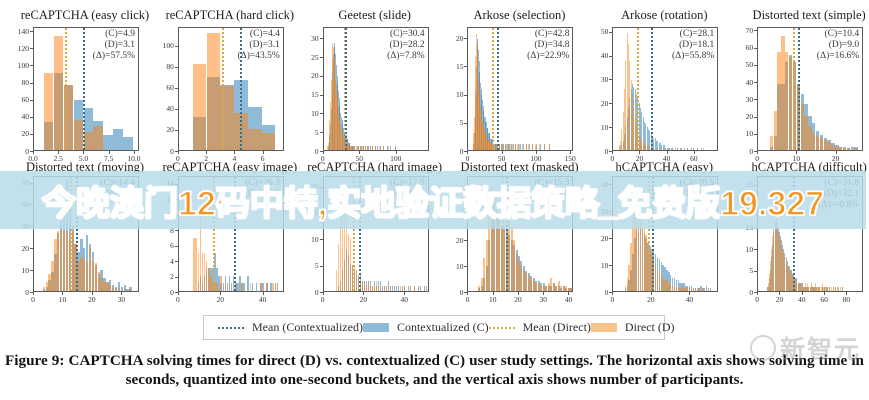 This screenshot has height=400, width=869. Describe the element at coordinates (170, 88) in the screenshot. I see `y-tick-label: 60` at that location.